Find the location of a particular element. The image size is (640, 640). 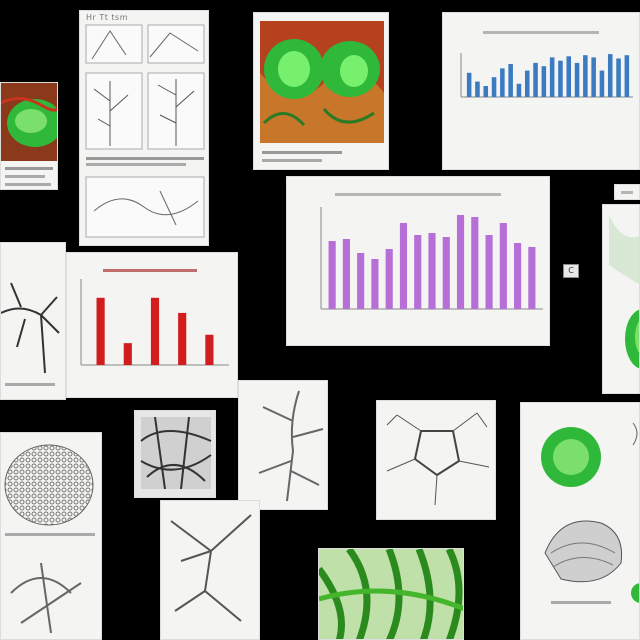

neuron-sketch-card is located at coordinates (436, 460).